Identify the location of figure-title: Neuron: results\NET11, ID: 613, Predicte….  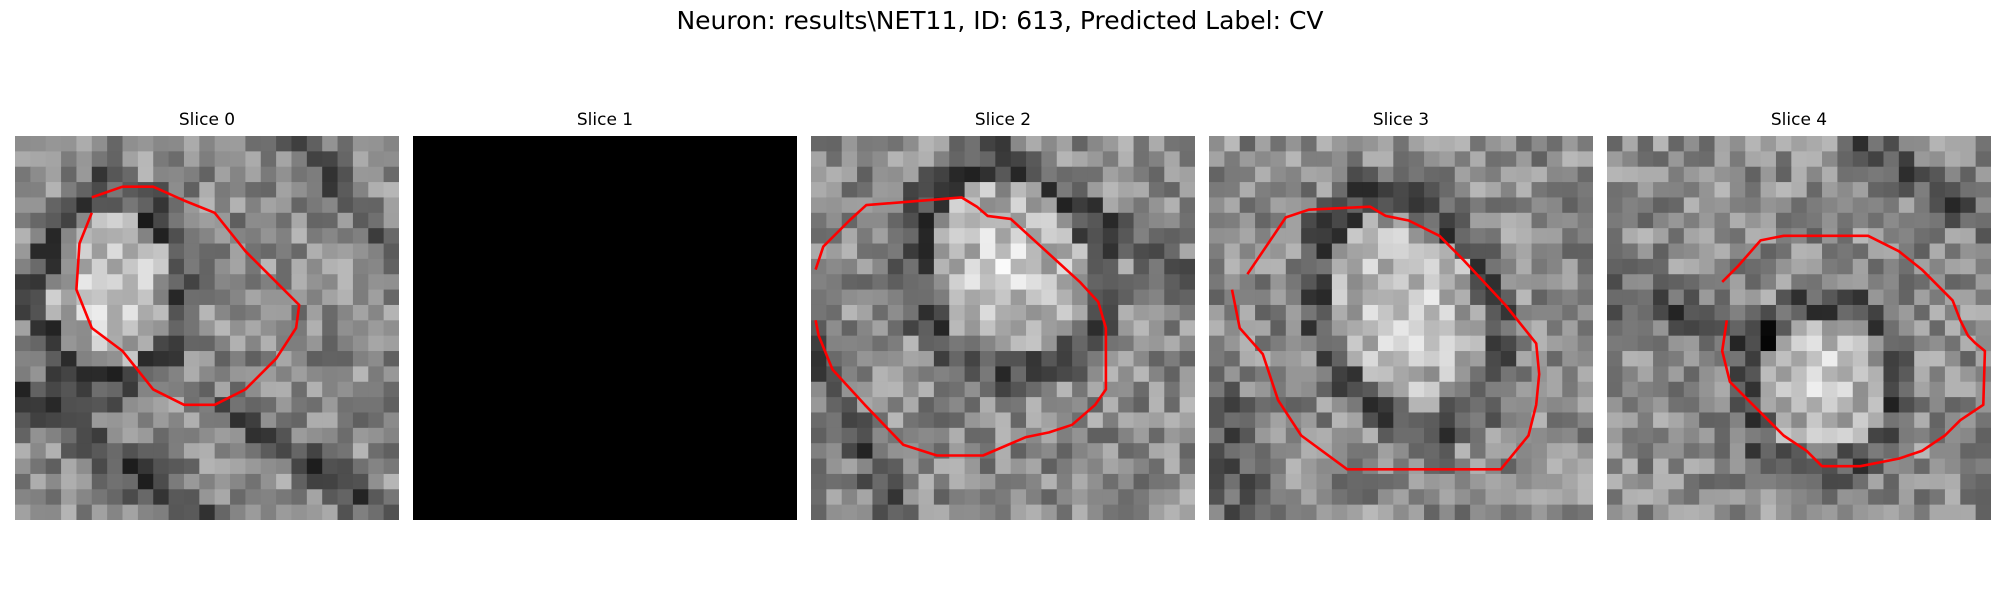
(1000, 20).